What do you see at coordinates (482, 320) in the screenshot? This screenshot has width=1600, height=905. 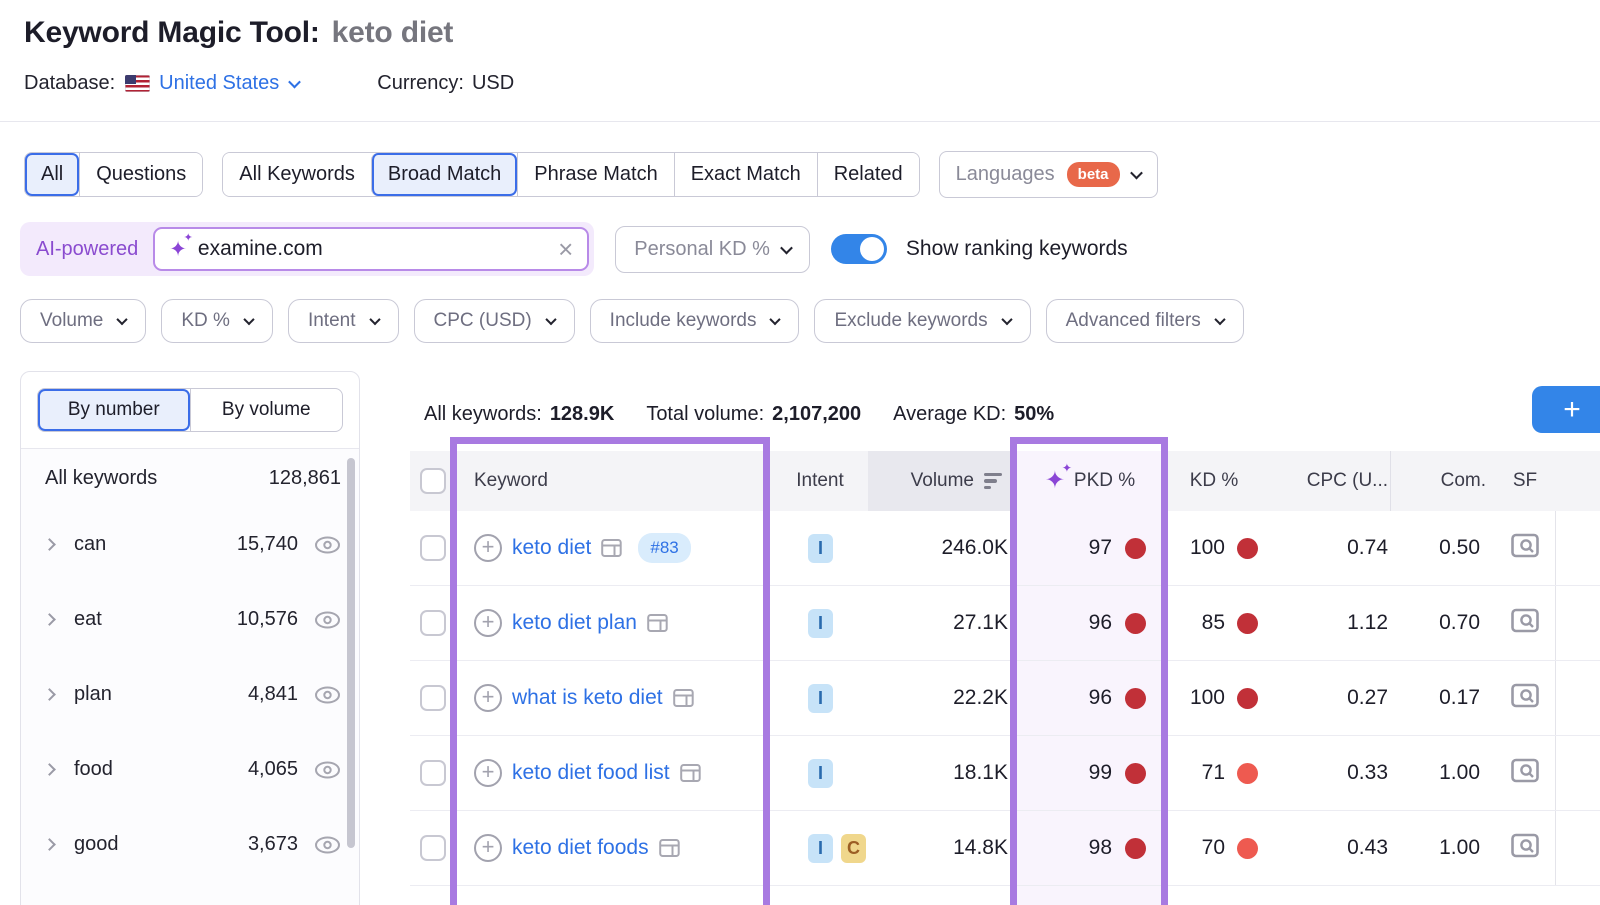 I see `filter-label-cpc: CPC (USD)` at bounding box center [482, 320].